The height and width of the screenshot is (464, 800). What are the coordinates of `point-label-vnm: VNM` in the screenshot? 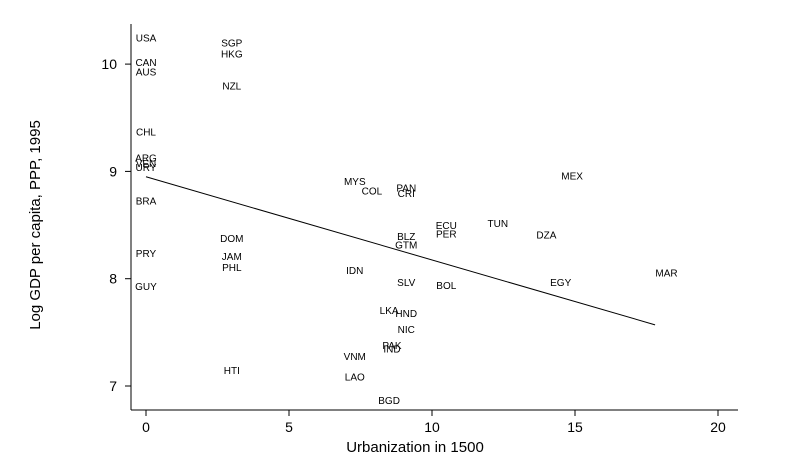 It's located at (355, 357).